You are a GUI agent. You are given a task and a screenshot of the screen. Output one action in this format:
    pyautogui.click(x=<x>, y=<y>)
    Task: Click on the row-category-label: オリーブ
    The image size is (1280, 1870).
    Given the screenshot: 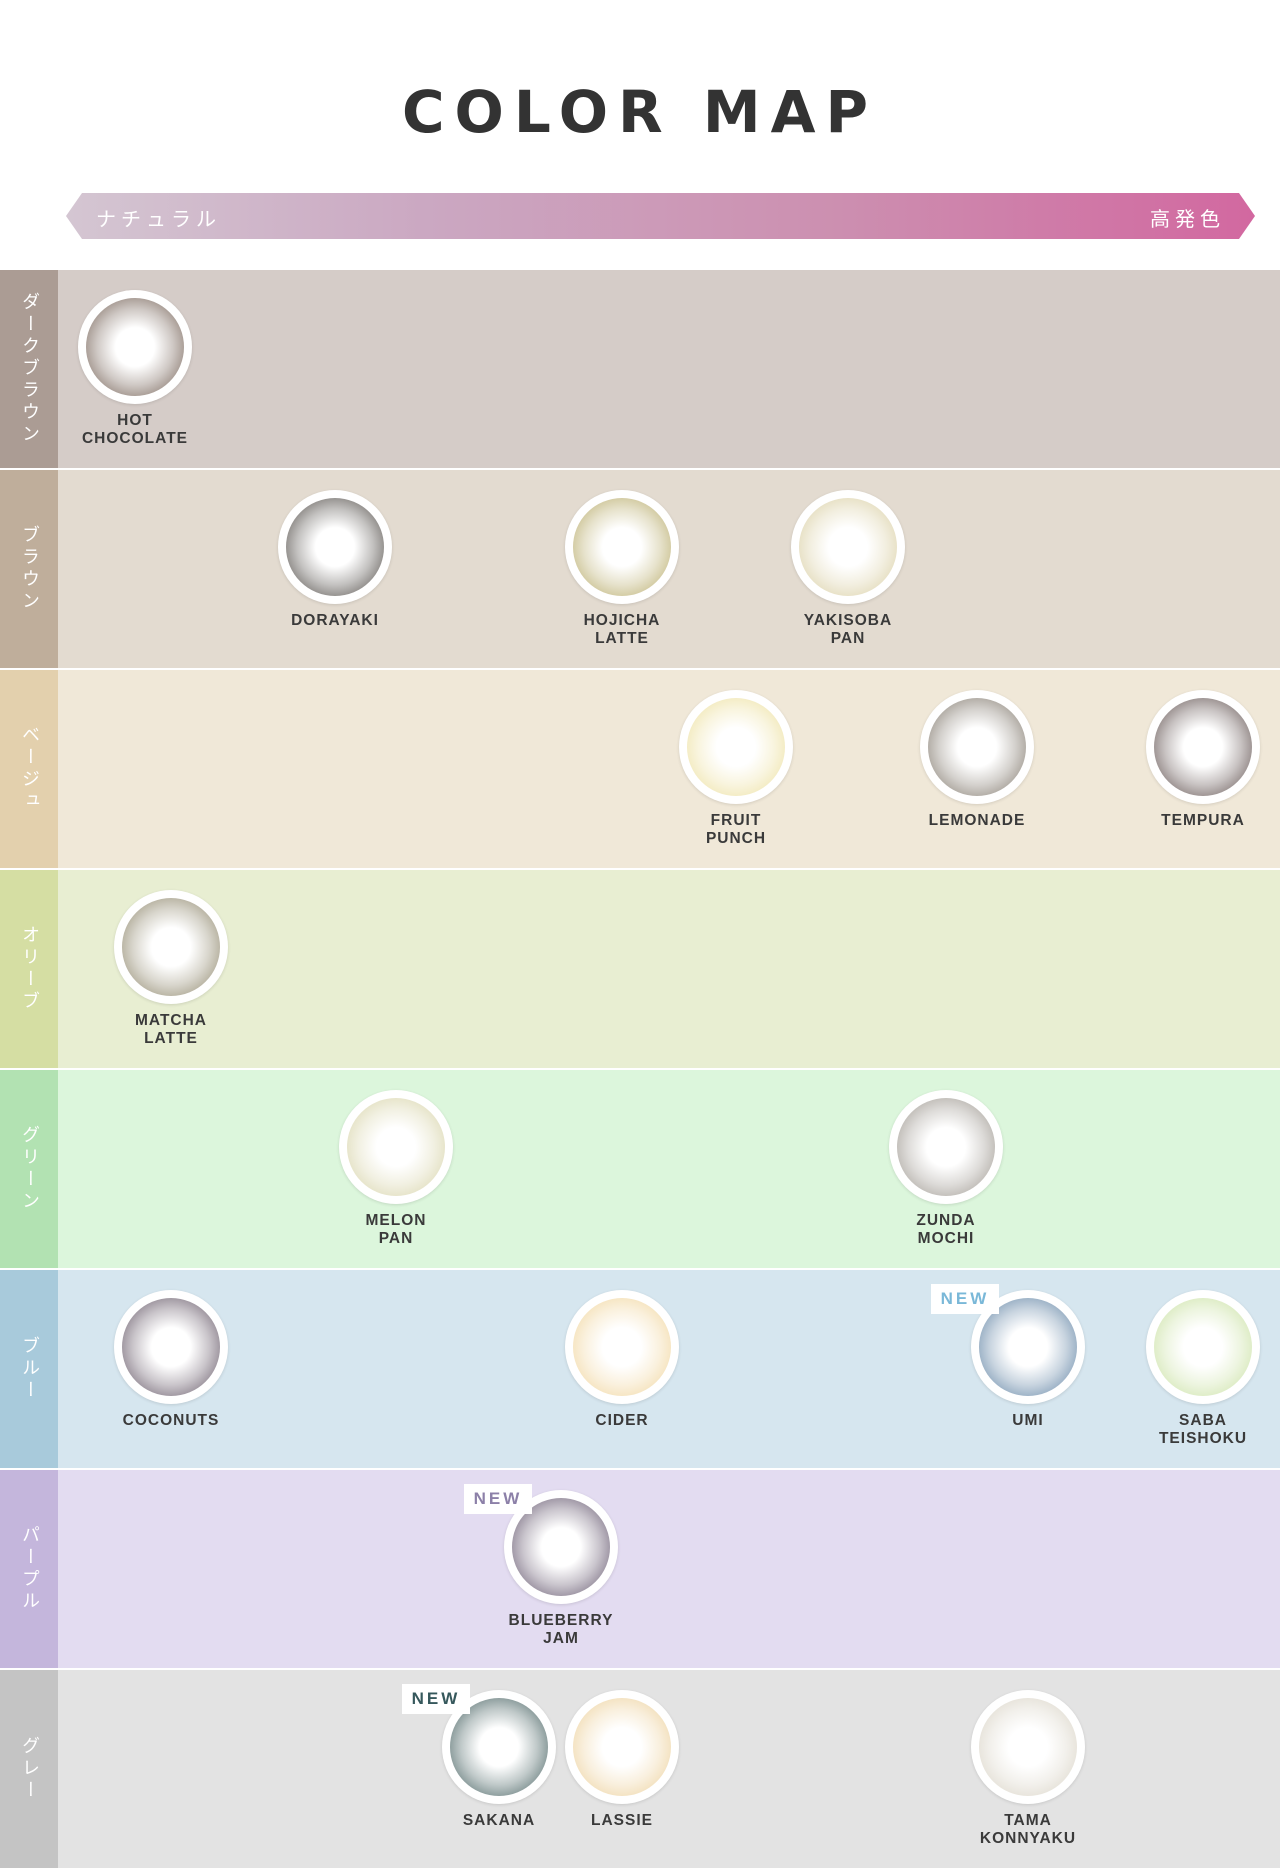 What is the action you would take?
    pyautogui.click(x=29, y=969)
    